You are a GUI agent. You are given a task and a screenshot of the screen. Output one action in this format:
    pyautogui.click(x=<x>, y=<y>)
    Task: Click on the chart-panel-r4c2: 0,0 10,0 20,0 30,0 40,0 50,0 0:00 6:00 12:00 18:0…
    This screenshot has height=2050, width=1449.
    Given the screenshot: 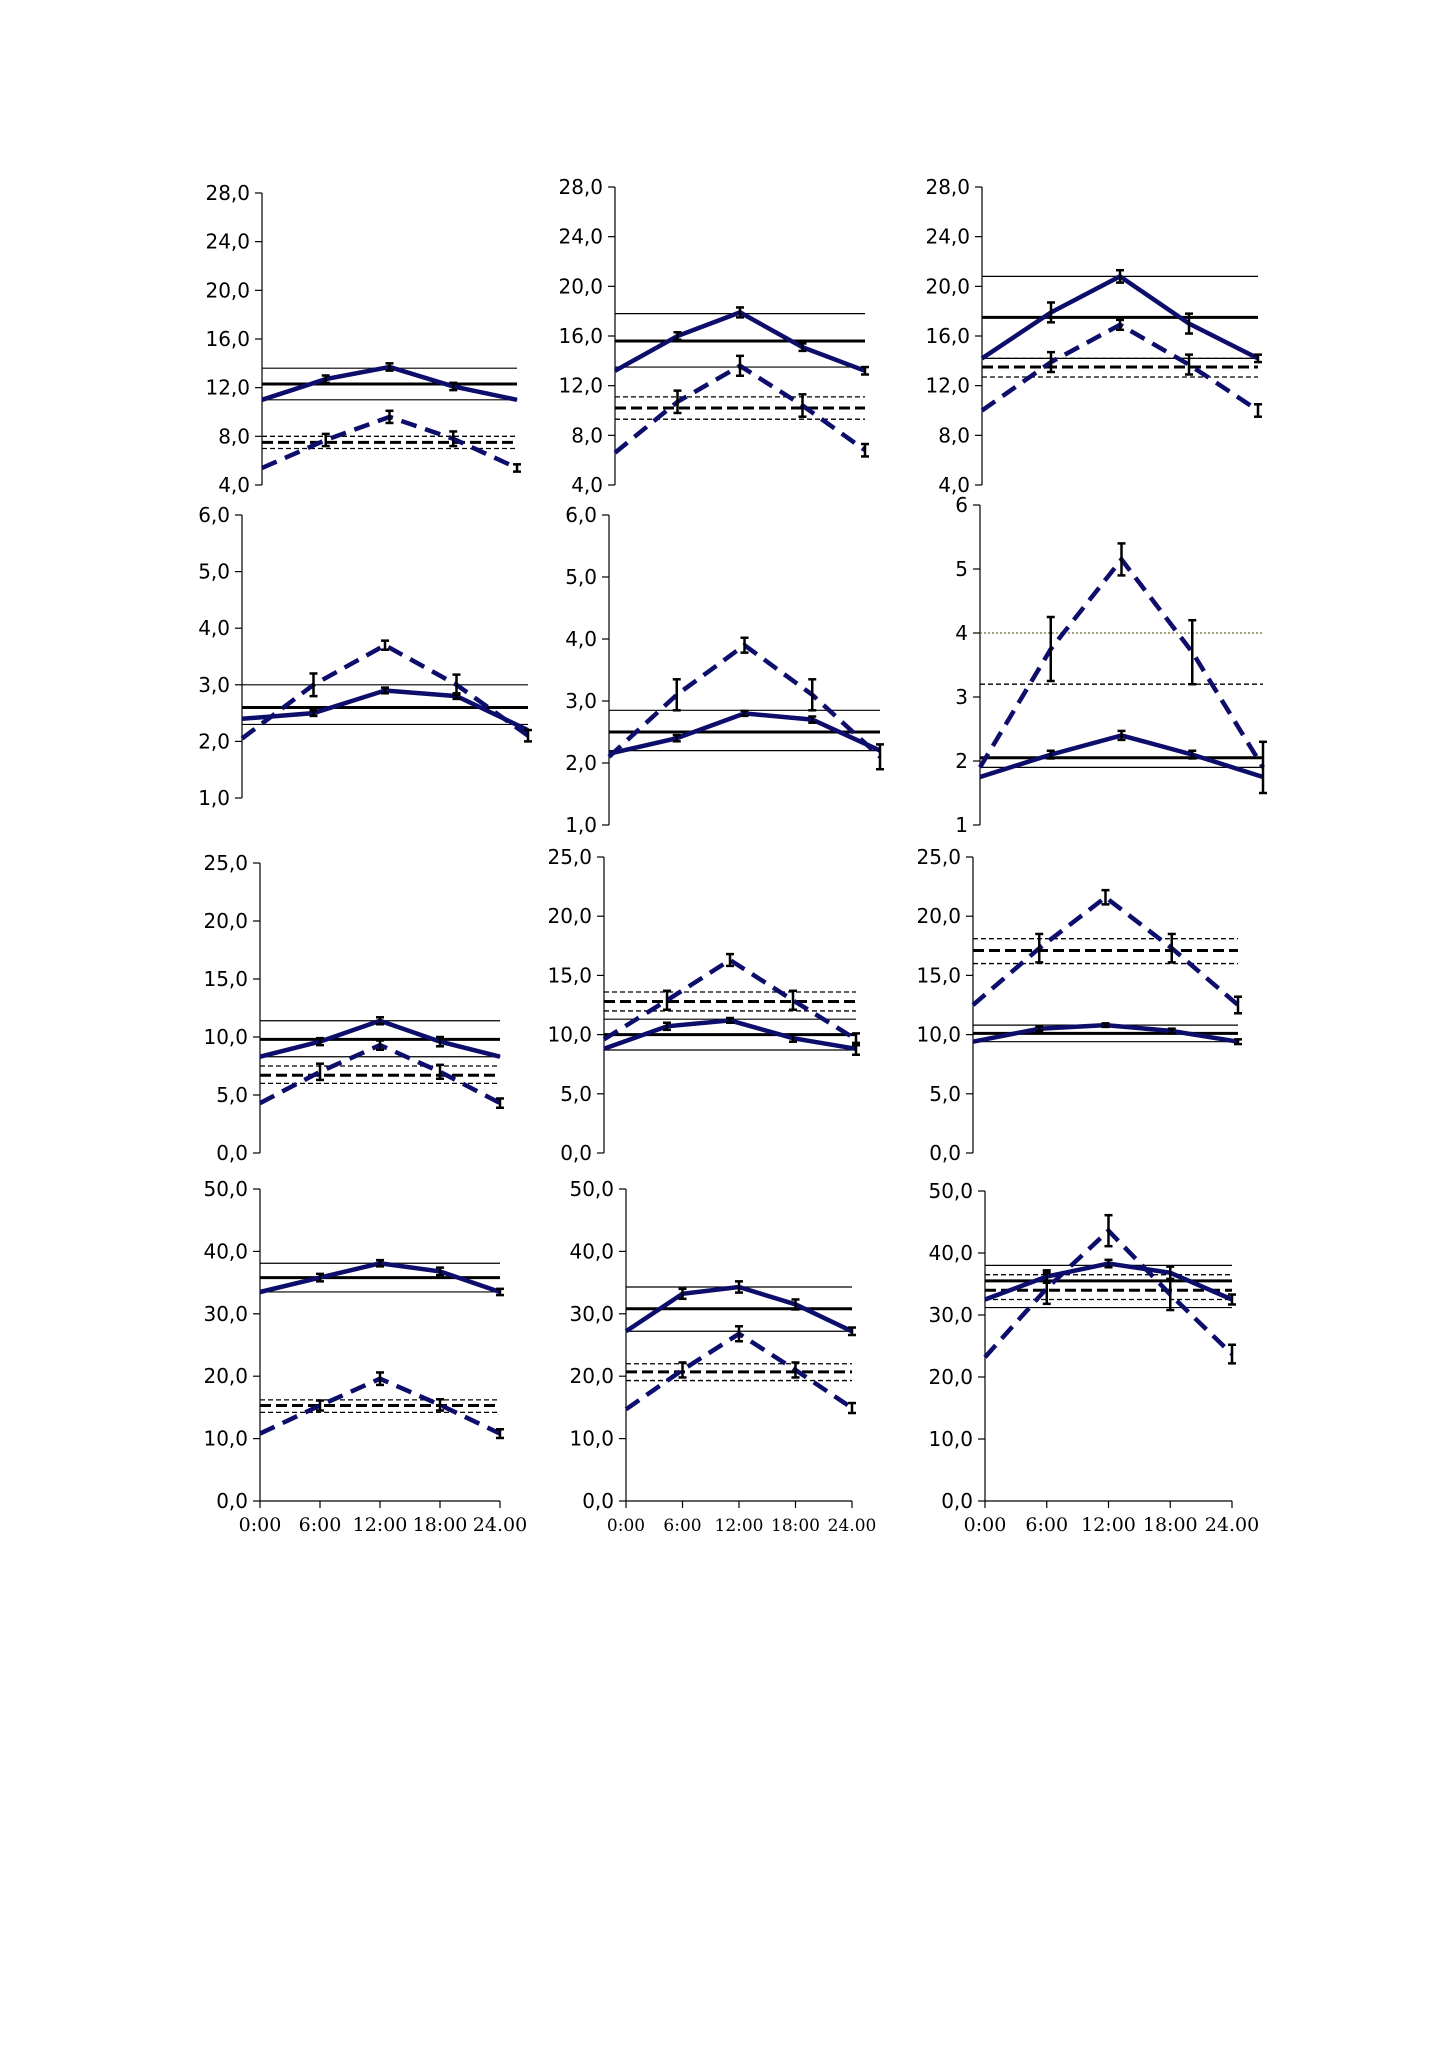 What is the action you would take?
    pyautogui.click(x=722, y=1356)
    